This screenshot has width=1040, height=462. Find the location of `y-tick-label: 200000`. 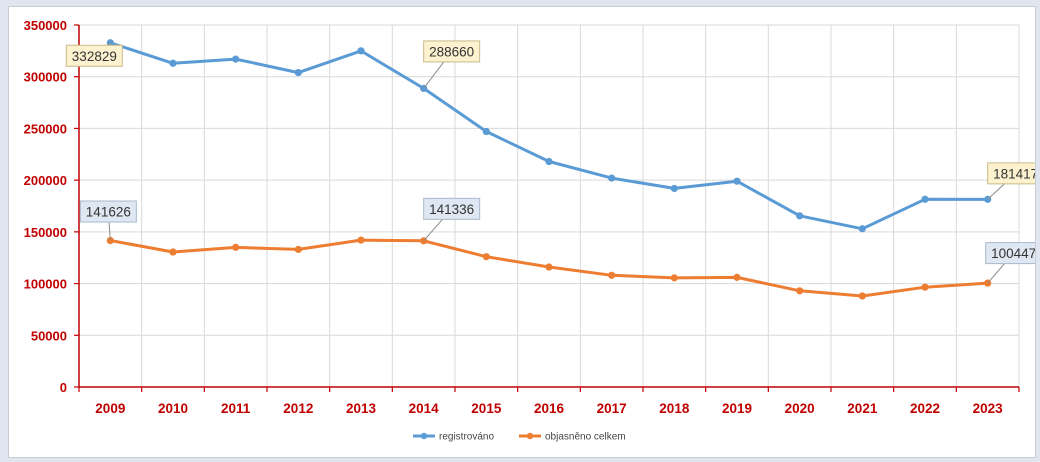

y-tick-label: 200000 is located at coordinates (45, 180).